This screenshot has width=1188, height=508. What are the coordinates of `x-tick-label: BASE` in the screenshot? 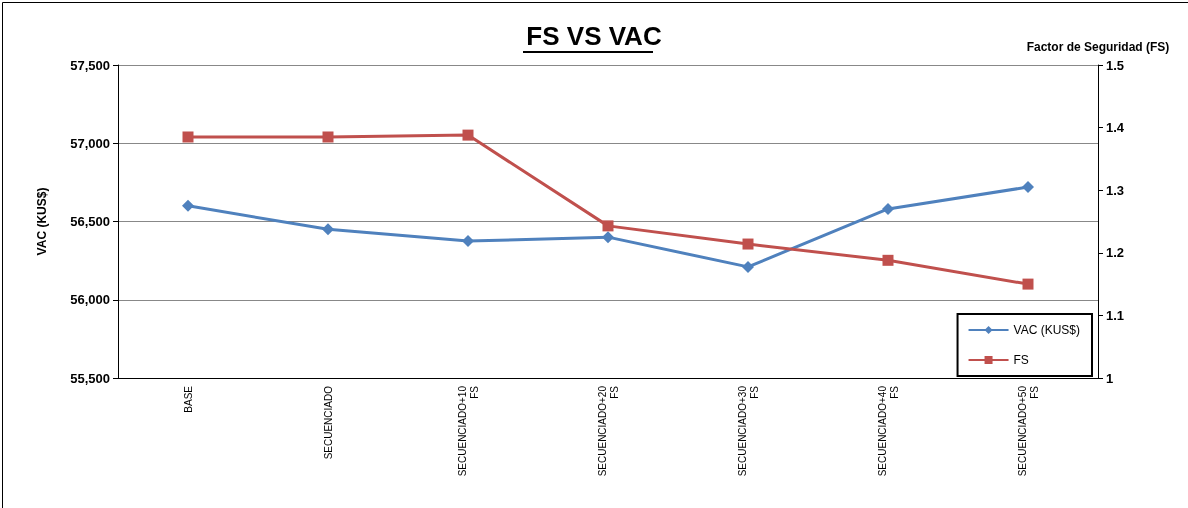 It's located at (188, 399).